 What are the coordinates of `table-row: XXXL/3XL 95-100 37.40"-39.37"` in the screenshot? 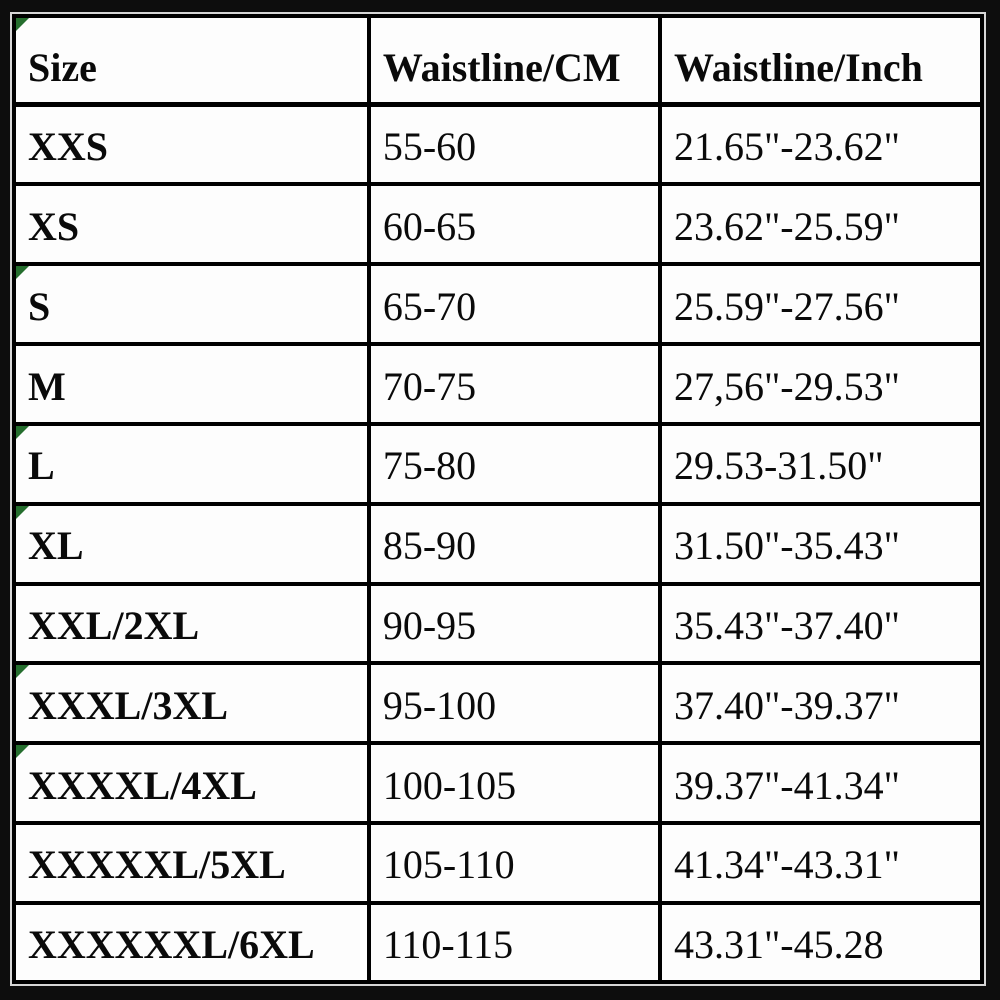 It's located at (498, 702).